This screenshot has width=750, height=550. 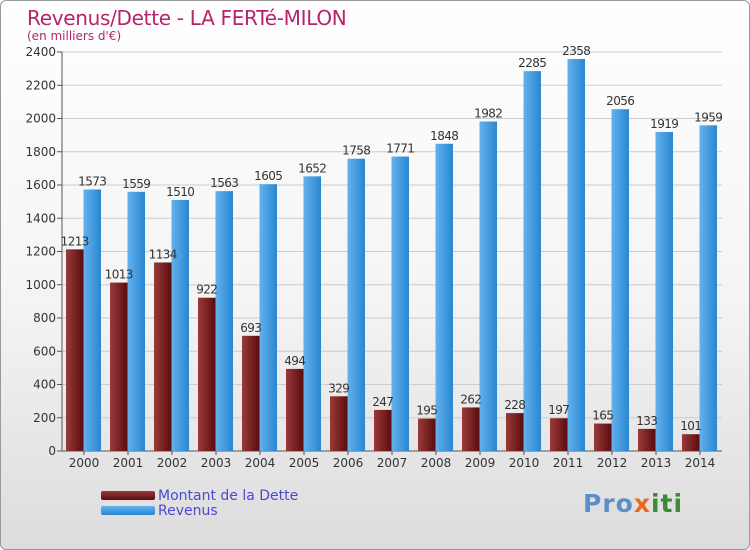 What do you see at coordinates (400, 149) in the screenshot?
I see `data-label-revenue: 1771` at bounding box center [400, 149].